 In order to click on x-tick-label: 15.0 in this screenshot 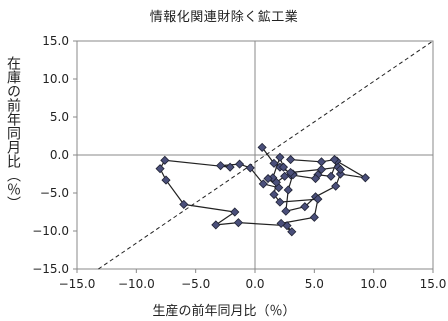, I will do `click(433, 284)`.